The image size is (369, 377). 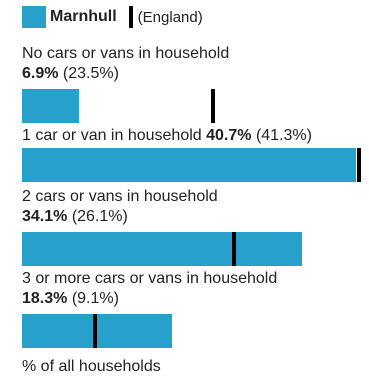 What do you see at coordinates (112, 135) in the screenshot?
I see `category-name: 1 car or van in household` at bounding box center [112, 135].